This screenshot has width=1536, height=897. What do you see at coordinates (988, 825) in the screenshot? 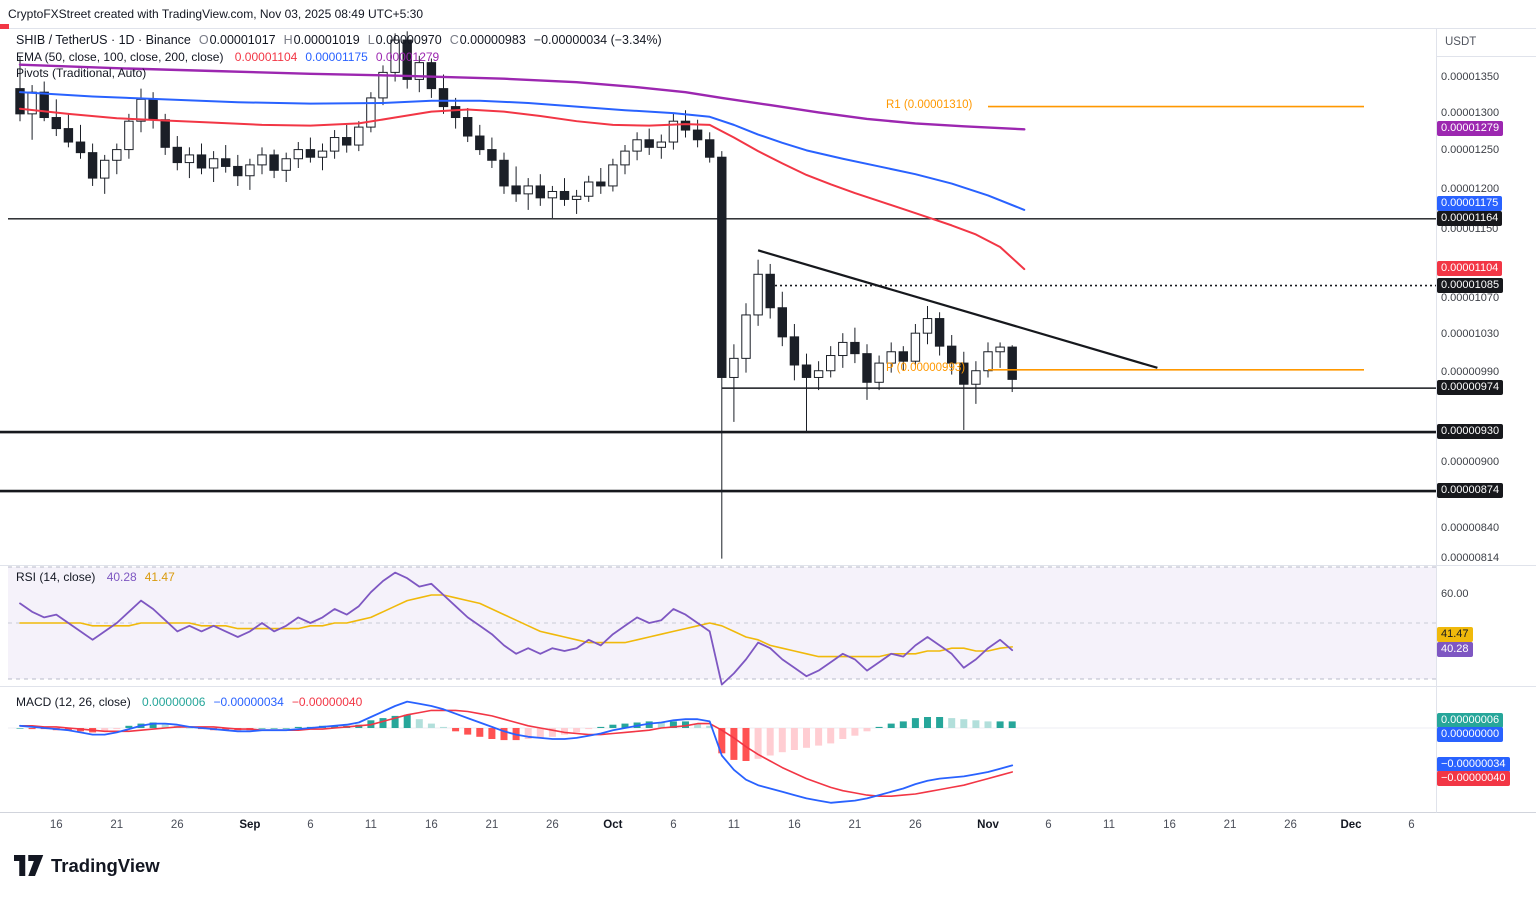
I see `time-label-month: Nov` at bounding box center [988, 825].